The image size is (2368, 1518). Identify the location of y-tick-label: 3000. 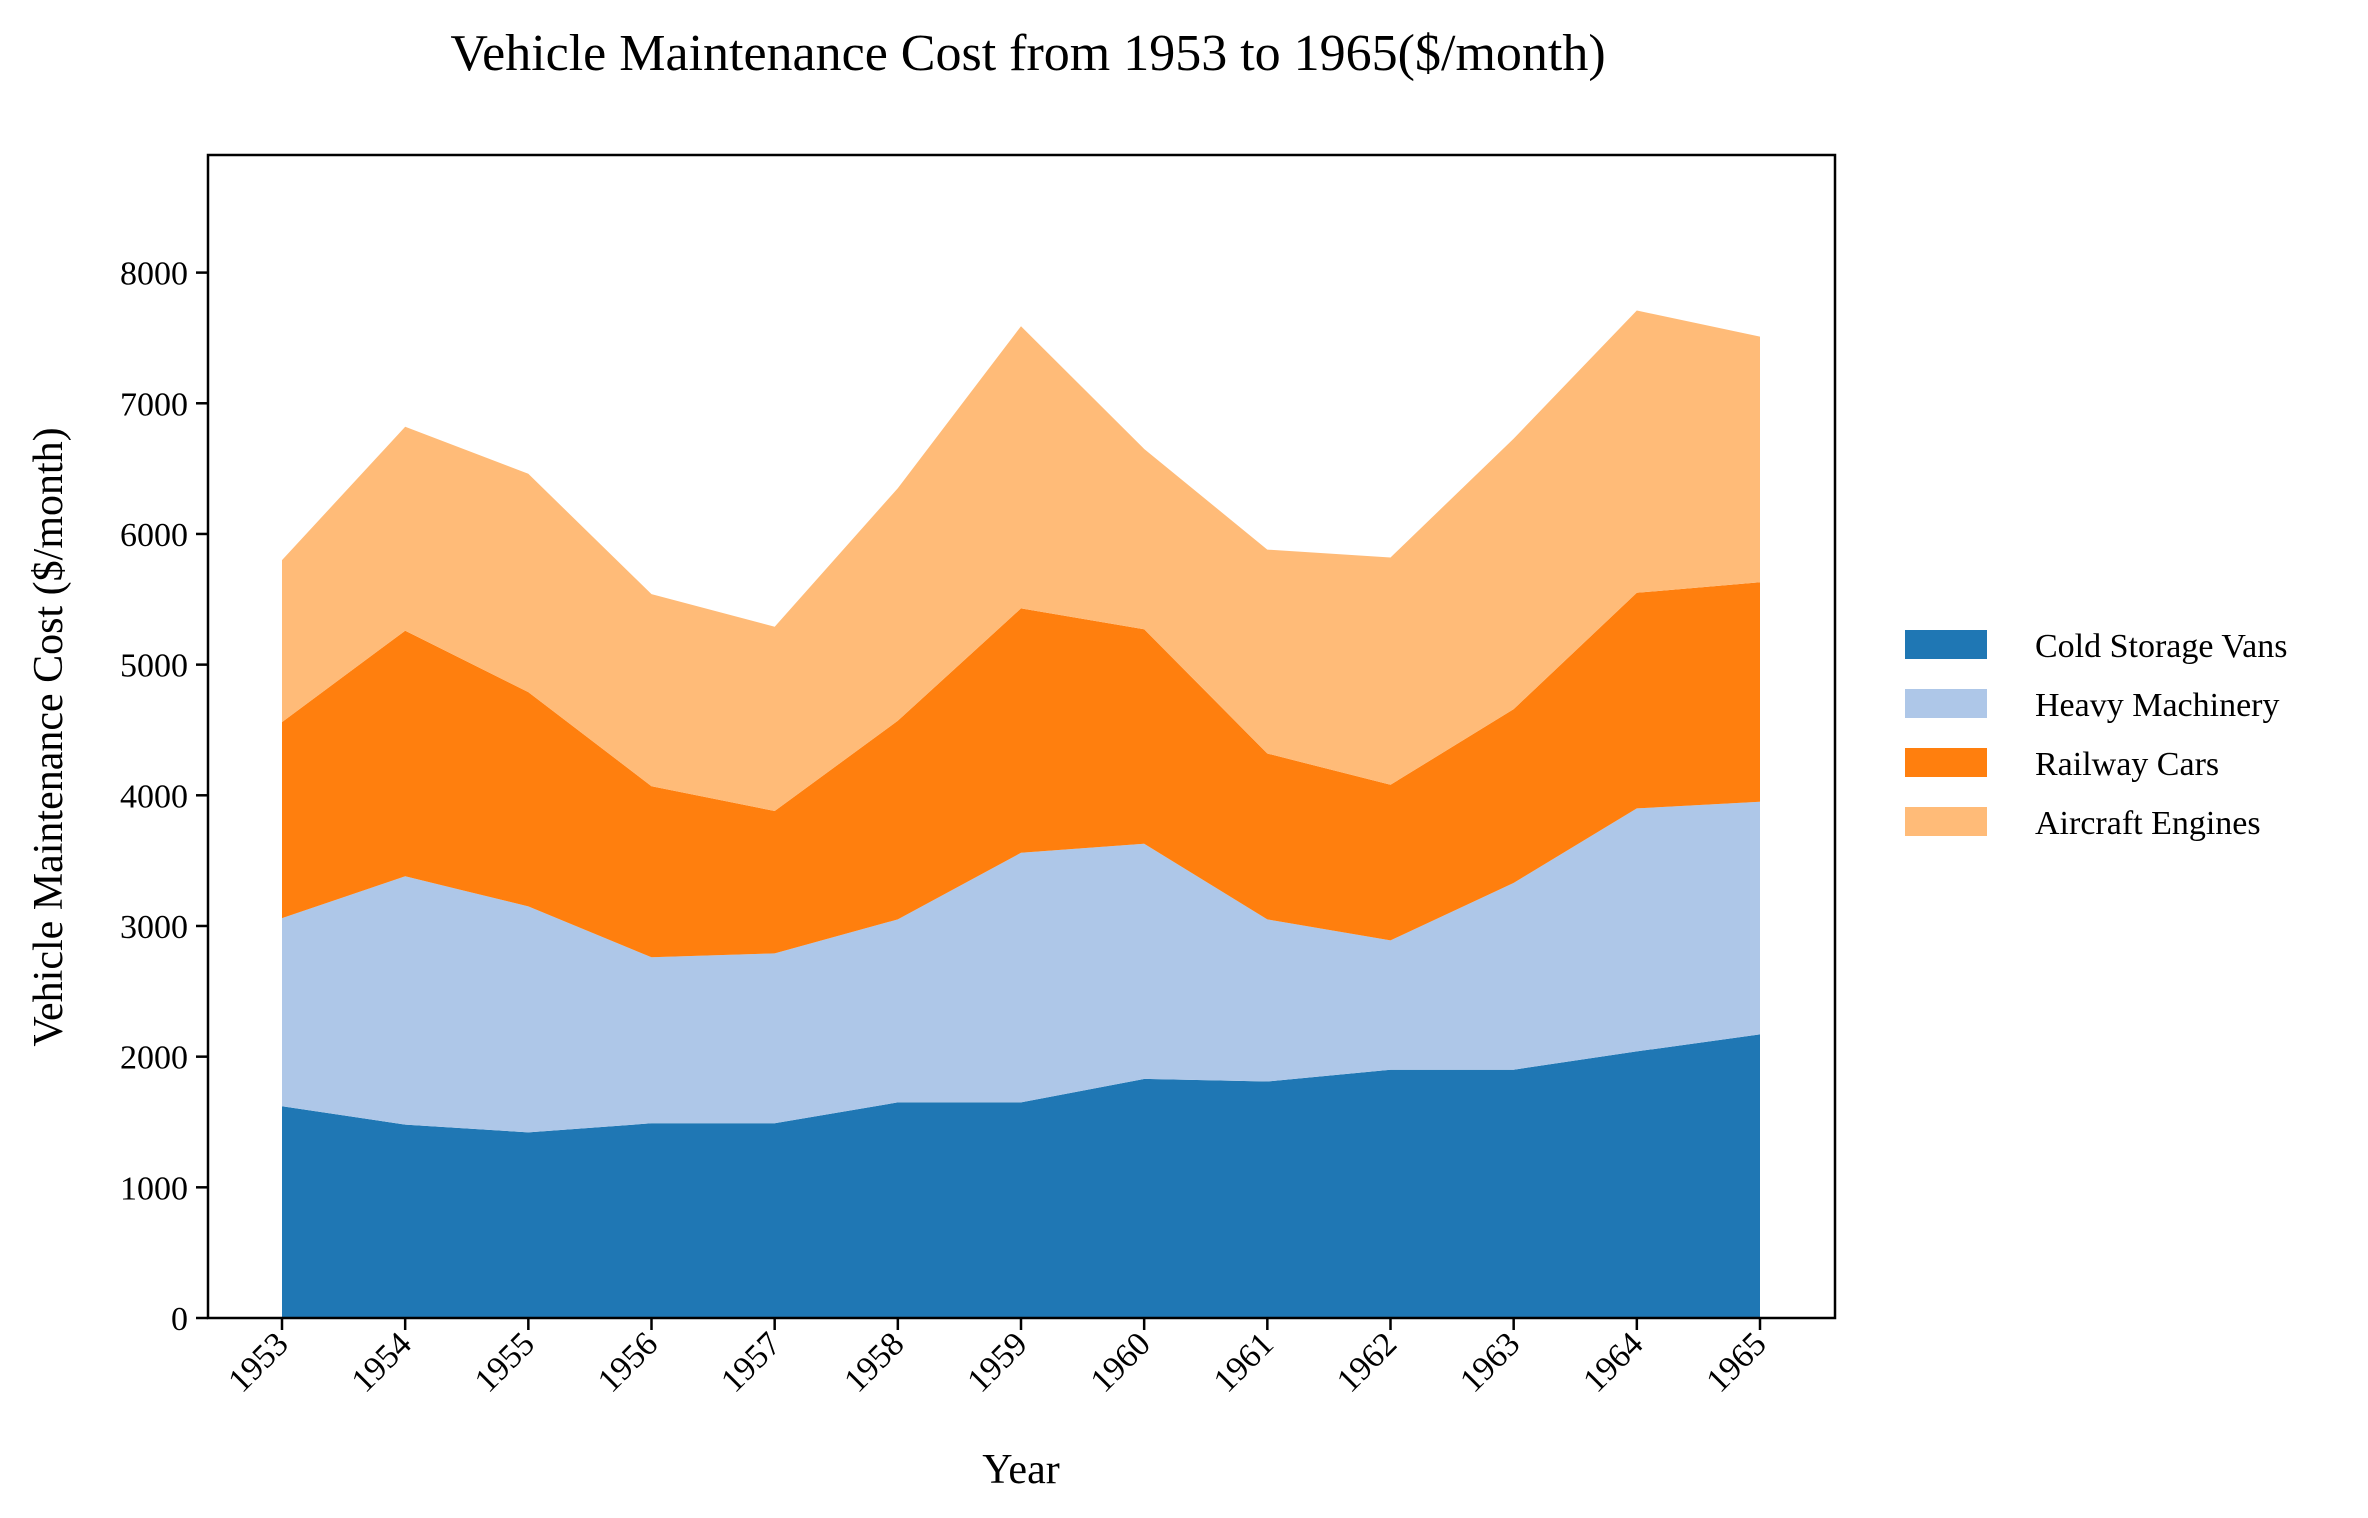
(154, 927).